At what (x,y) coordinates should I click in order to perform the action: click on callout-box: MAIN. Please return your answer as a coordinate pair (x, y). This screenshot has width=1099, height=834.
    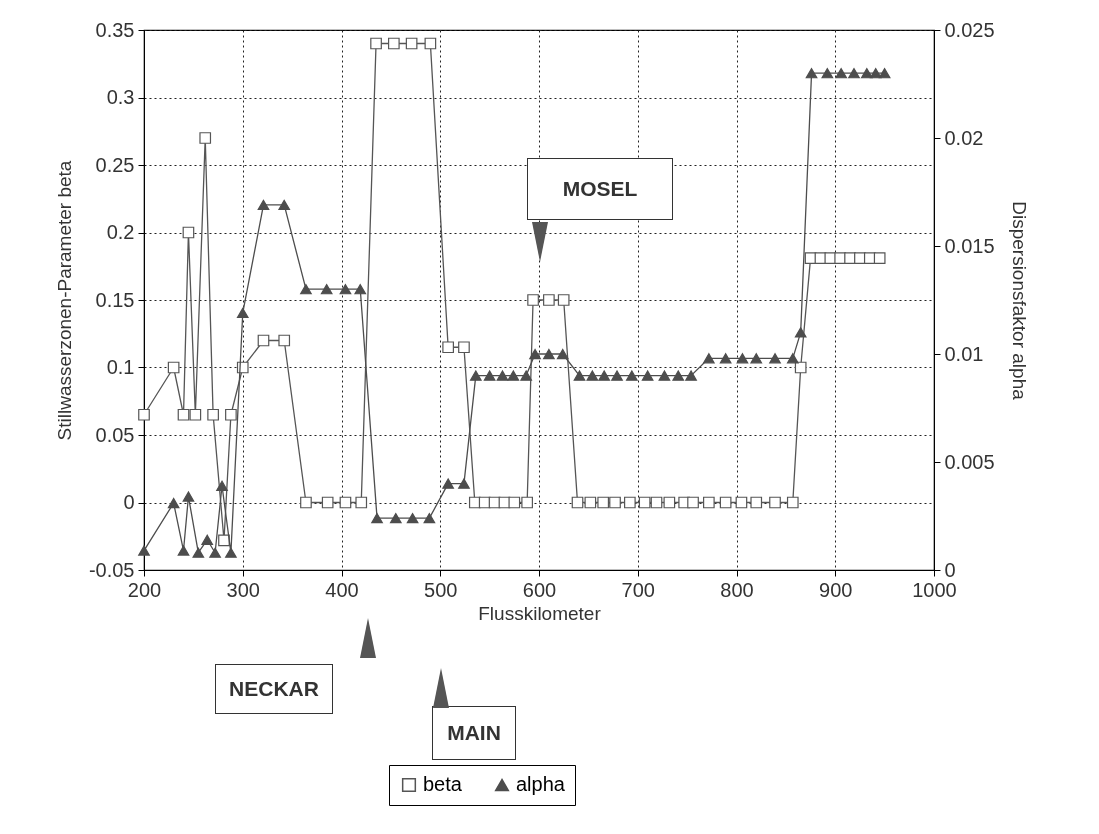
    Looking at the image, I should click on (474, 733).